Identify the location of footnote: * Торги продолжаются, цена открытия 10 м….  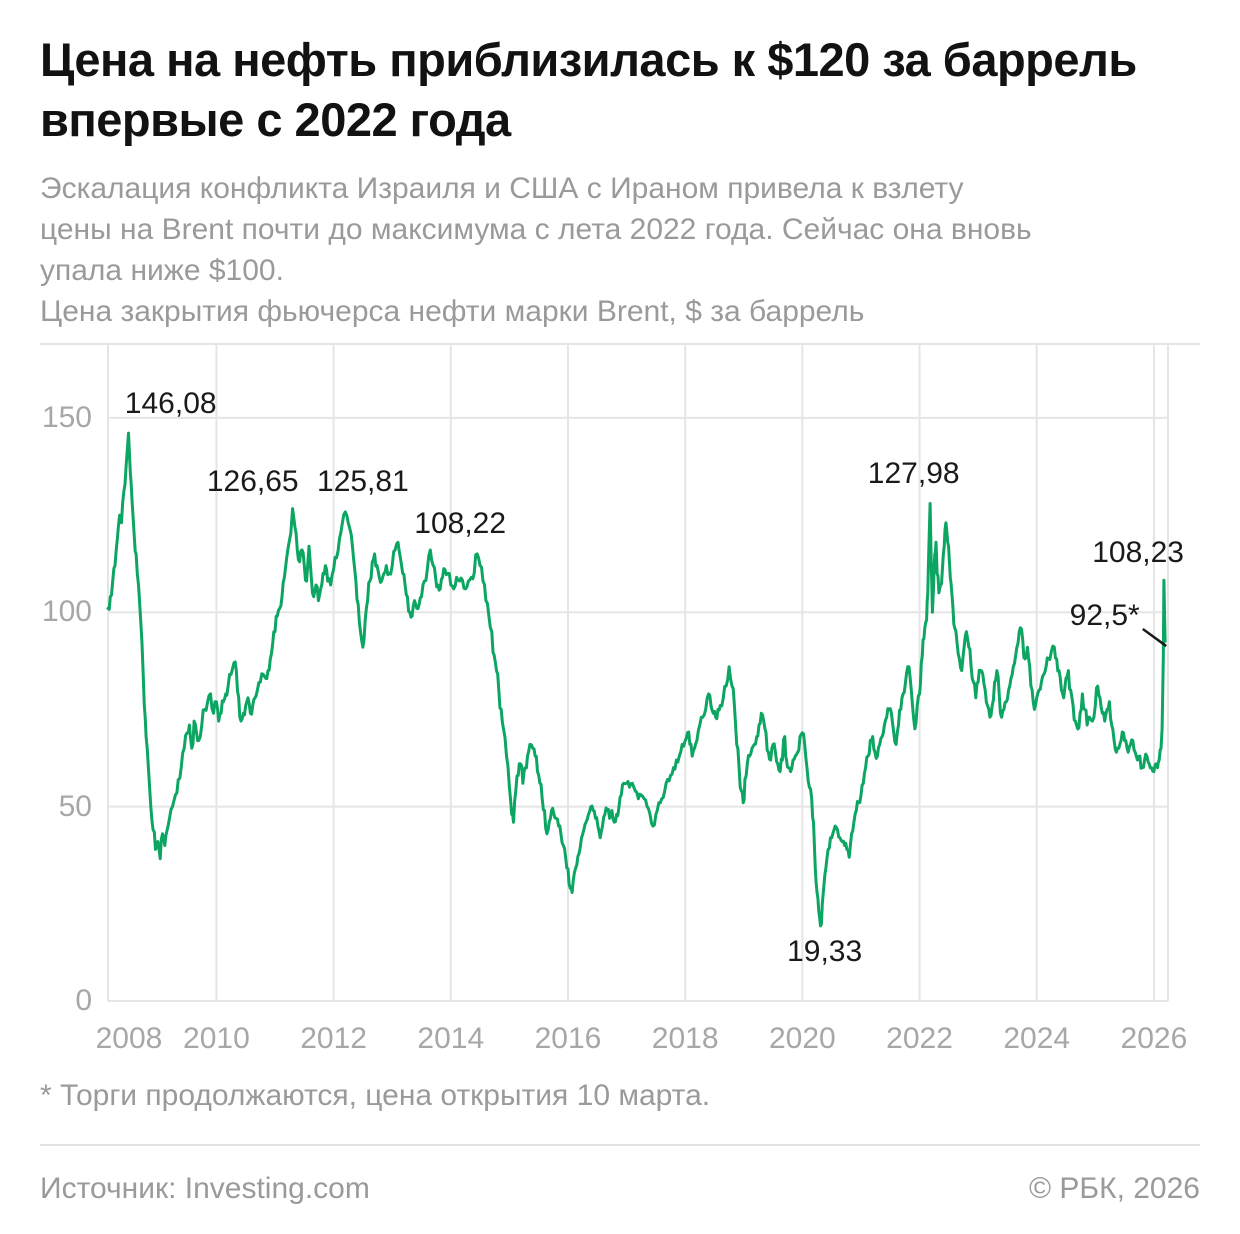
(375, 1095).